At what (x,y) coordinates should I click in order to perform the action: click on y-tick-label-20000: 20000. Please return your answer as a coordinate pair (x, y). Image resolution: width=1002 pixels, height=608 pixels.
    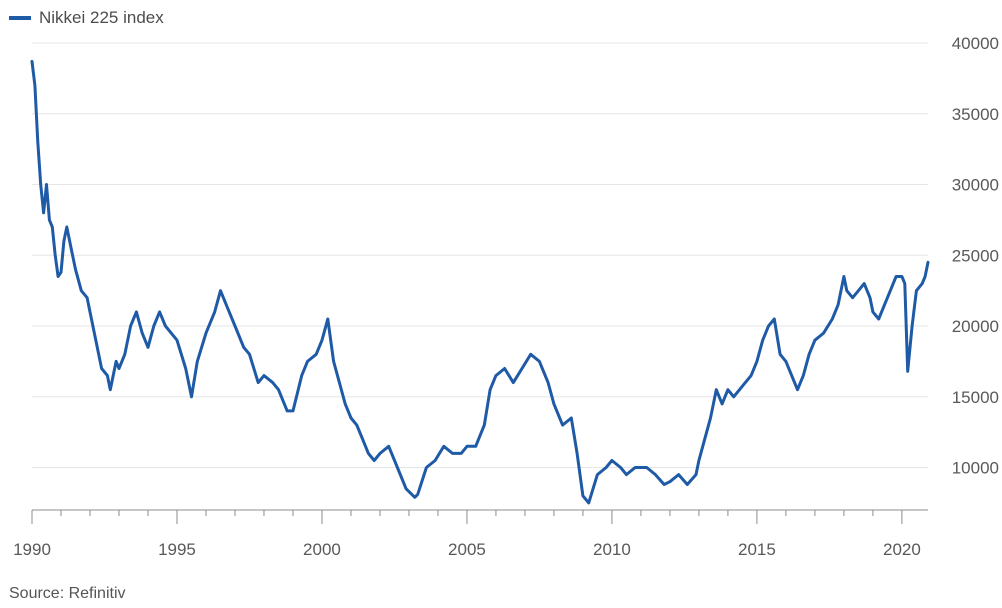
    Looking at the image, I should click on (975, 326).